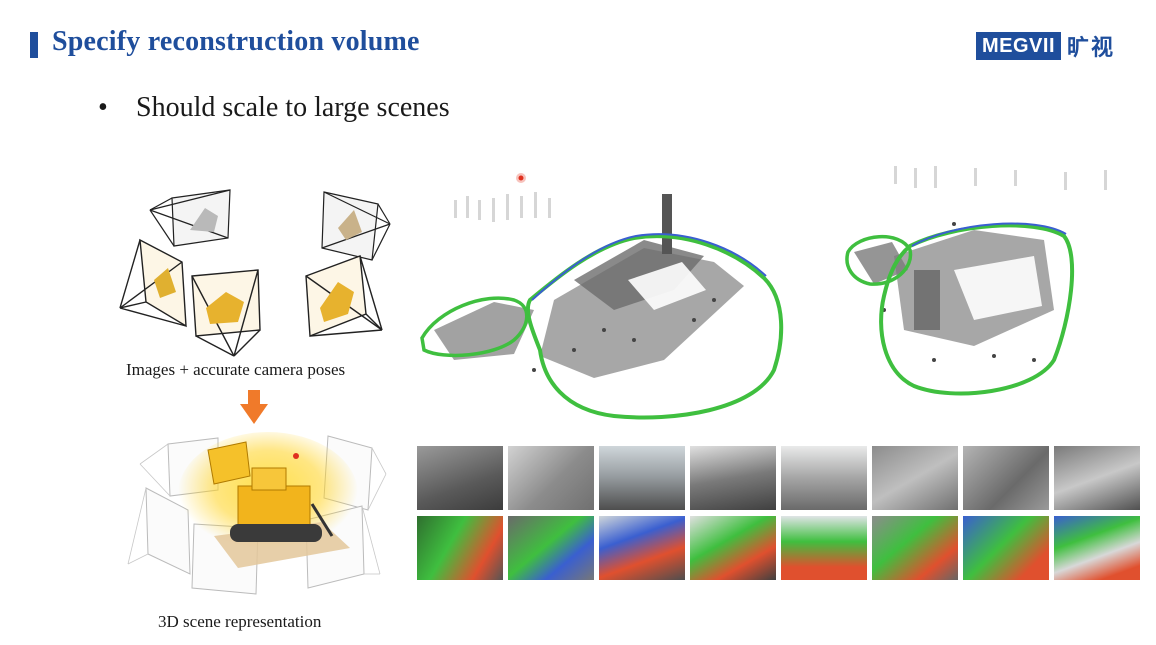 Image resolution: width=1156 pixels, height=645 pixels. I want to click on left-small-boundary, so click(474, 327).